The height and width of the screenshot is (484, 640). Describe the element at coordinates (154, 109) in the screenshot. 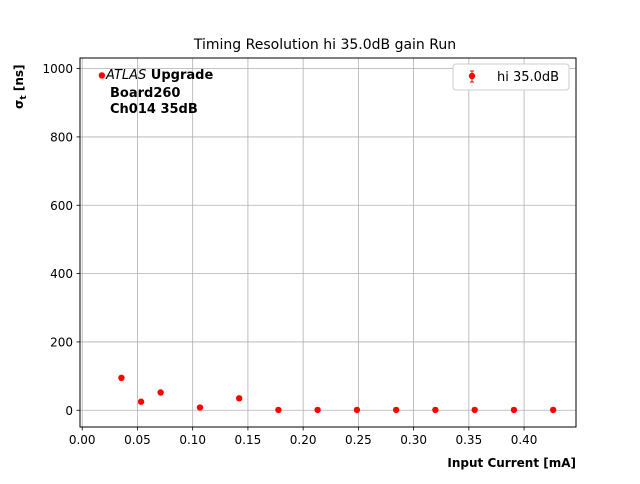

I see `channel-label: Ch014 35dB` at that location.